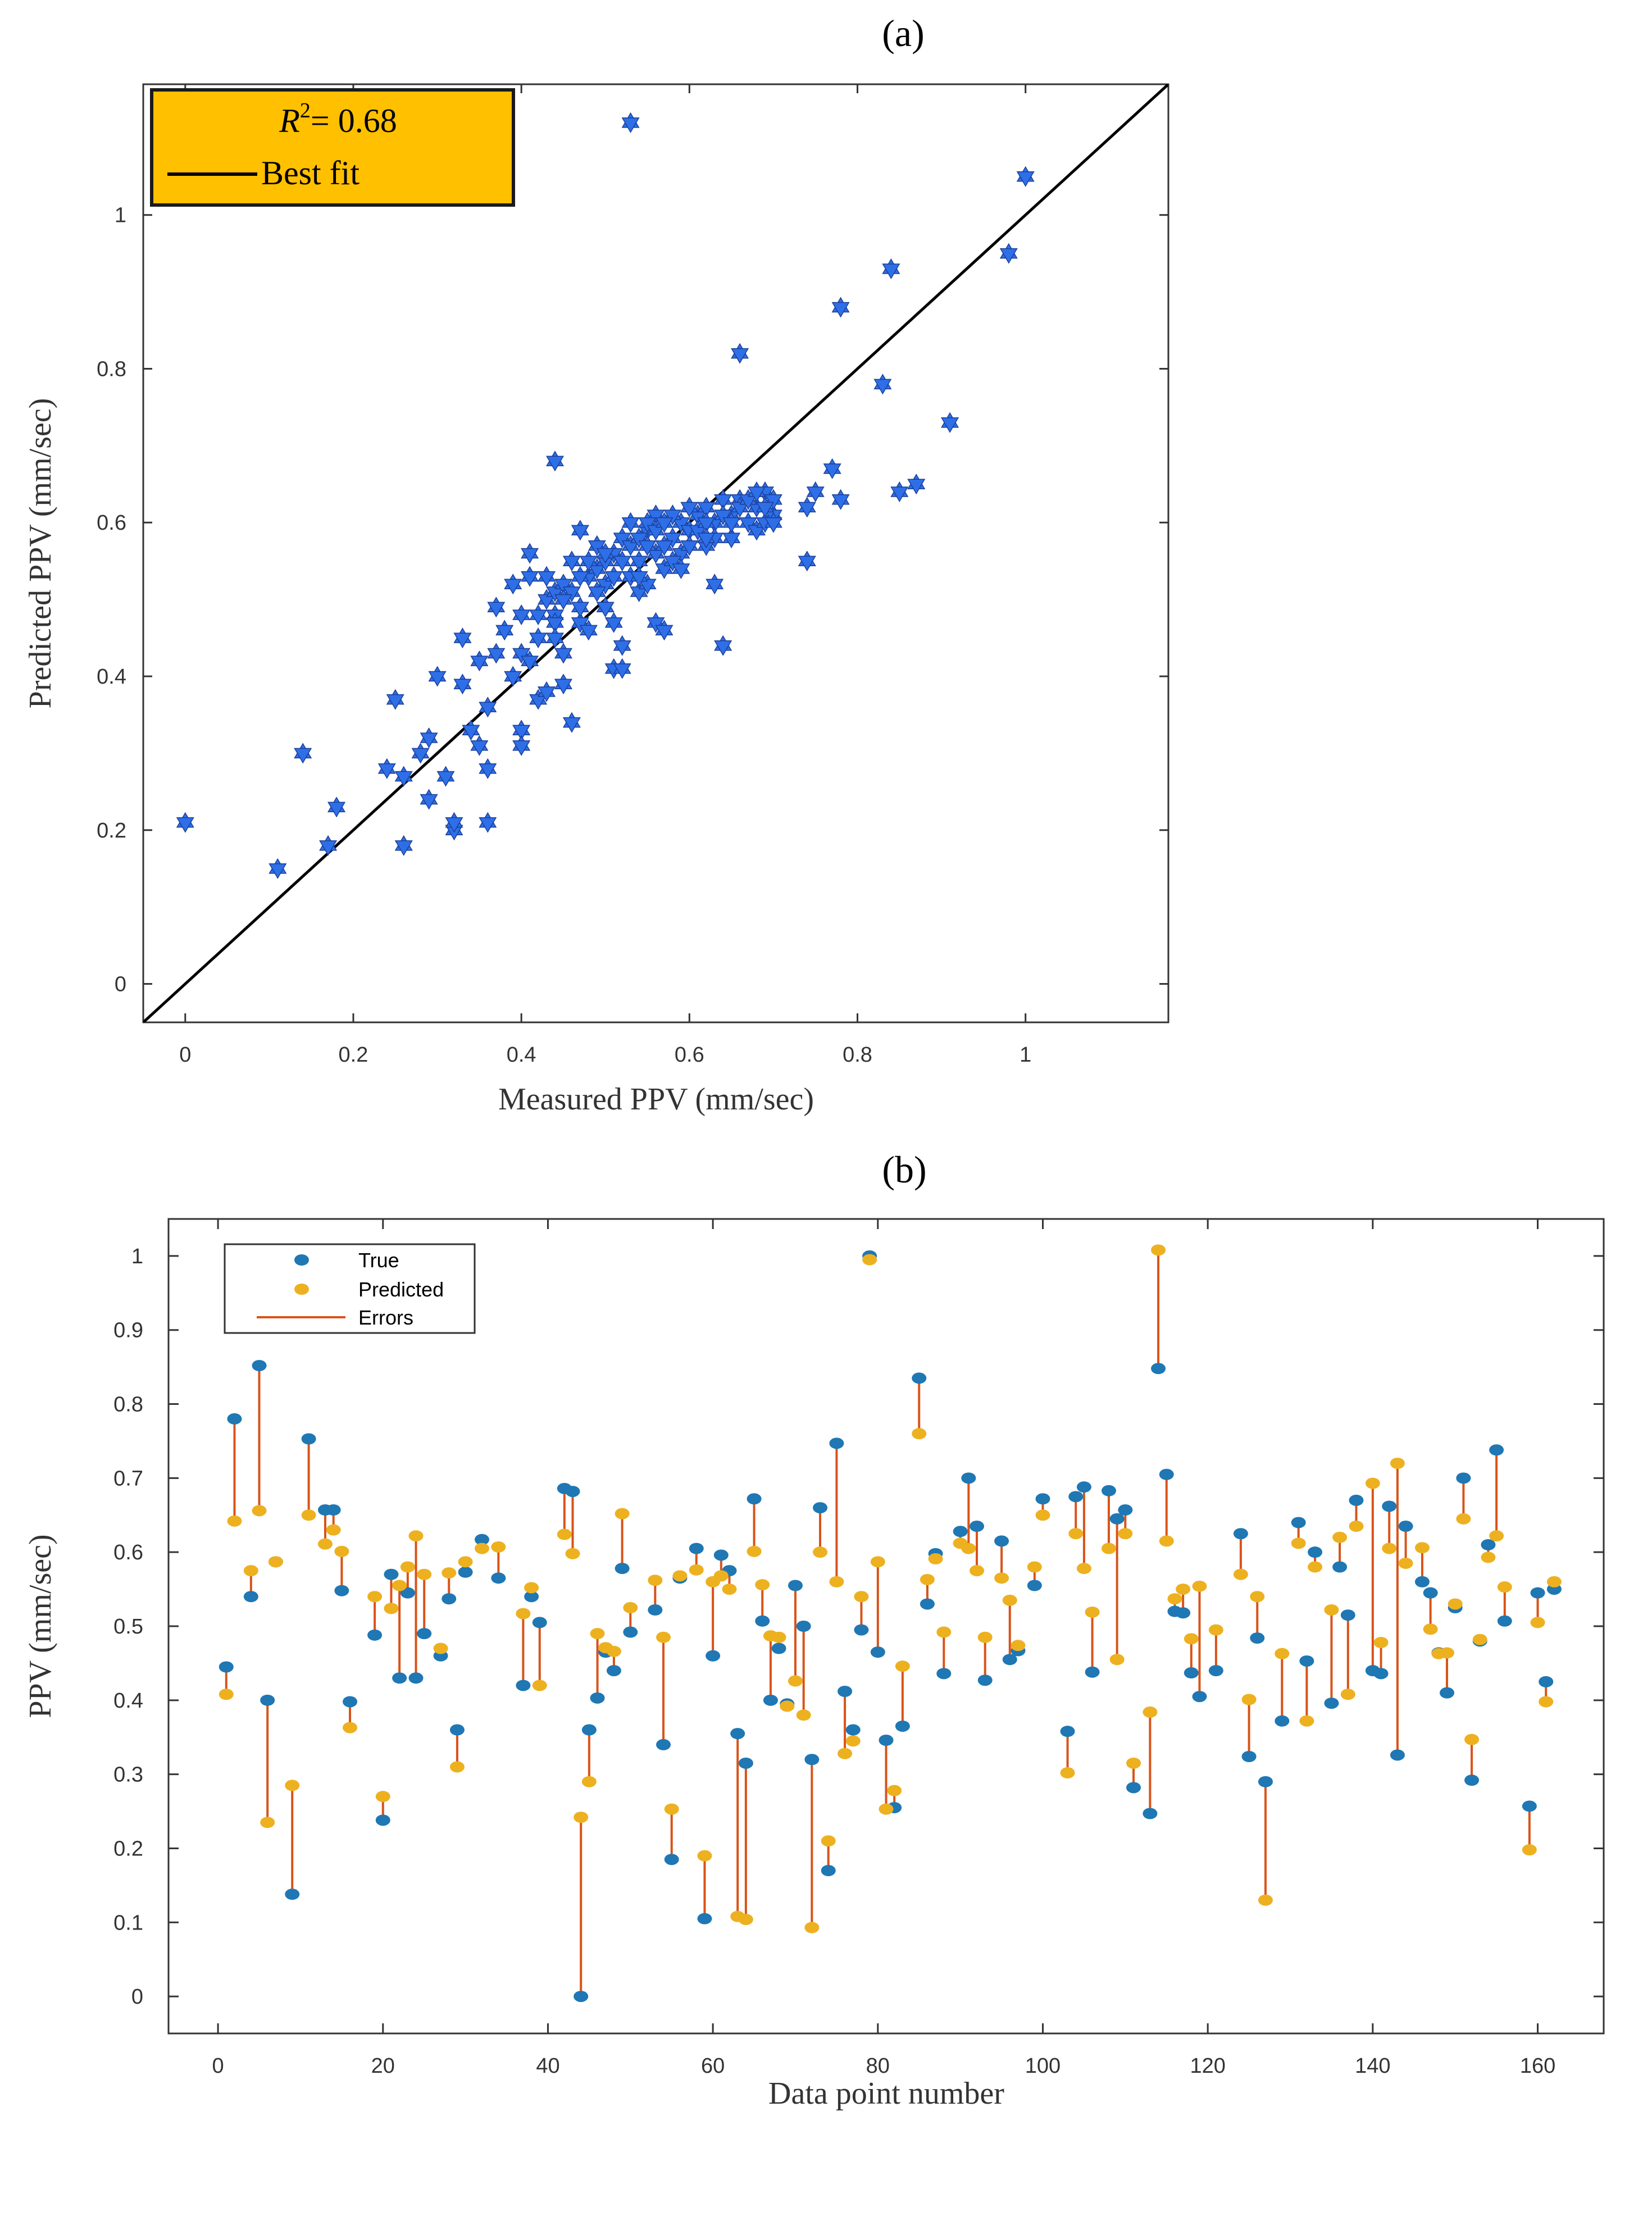 The height and width of the screenshot is (2225, 1652). I want to click on chart-a-ytick-label: 0.8, so click(112, 369).